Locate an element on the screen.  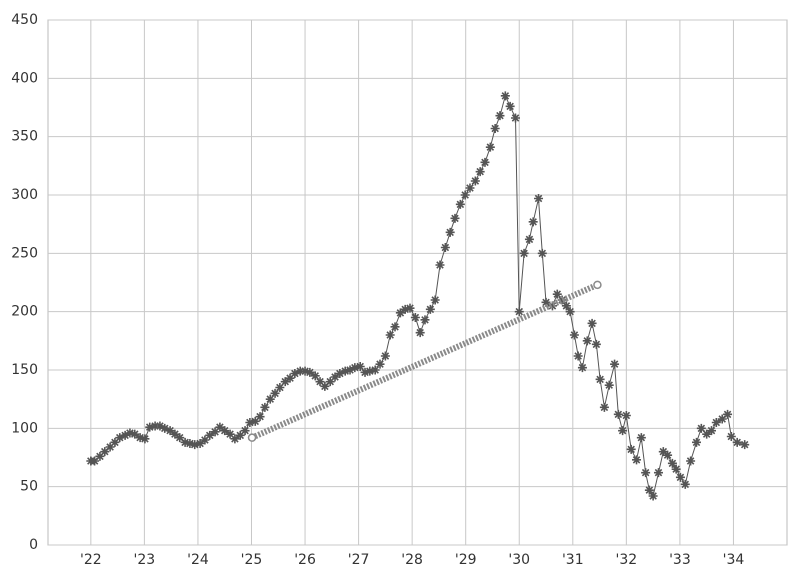
trend-line is located at coordinates (424, 361).